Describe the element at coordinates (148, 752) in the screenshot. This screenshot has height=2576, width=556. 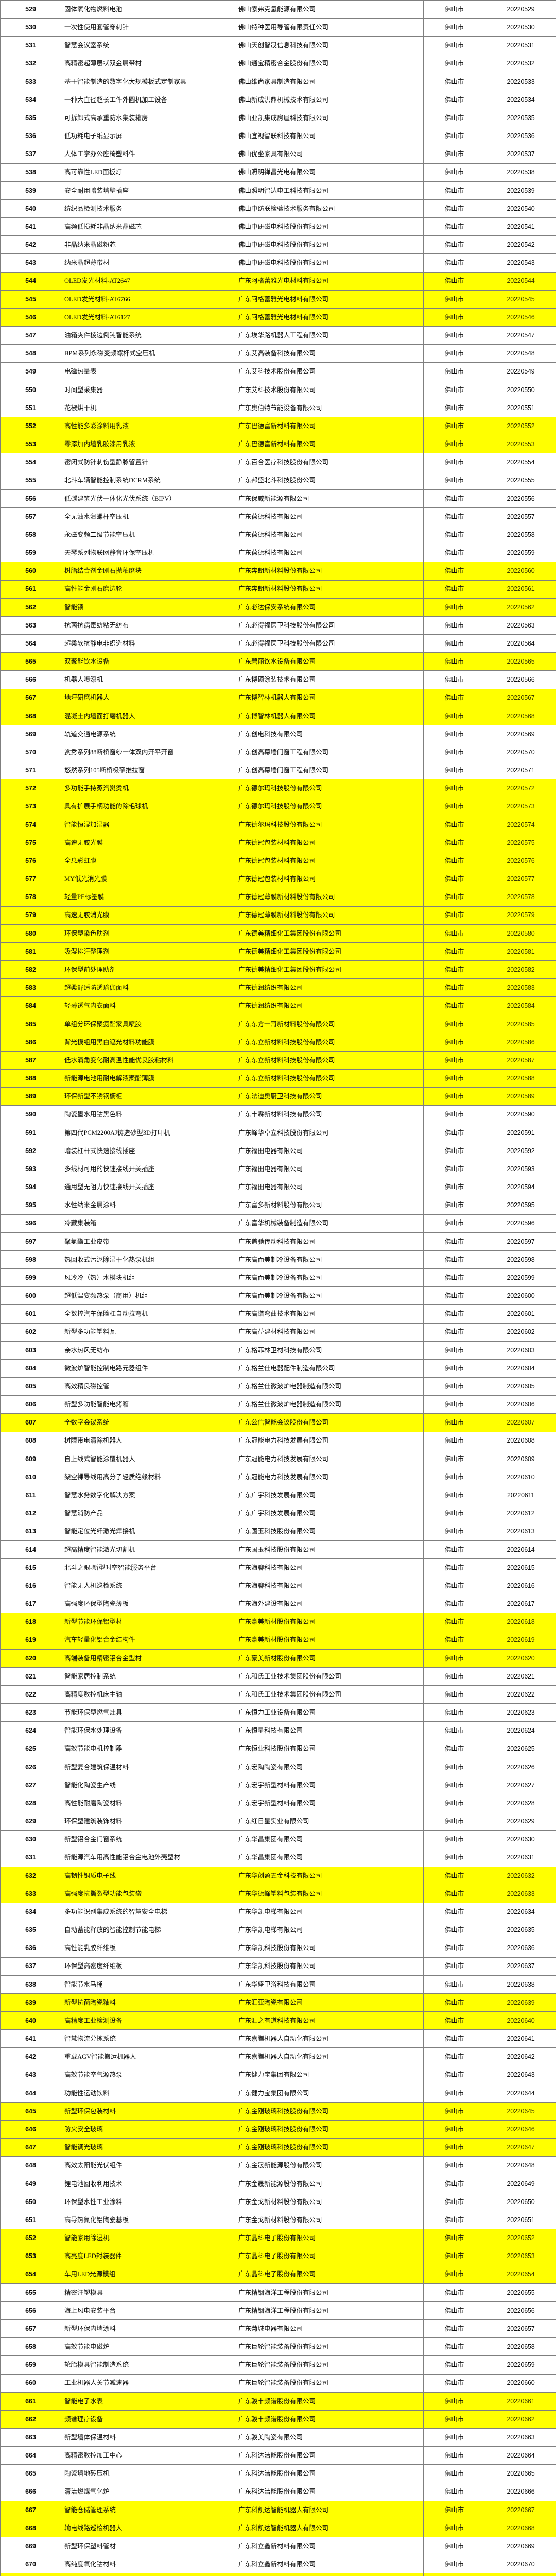
I see `cell-product-name: 赏秀系列88断桥窗纱一体双内开平开窗` at that location.